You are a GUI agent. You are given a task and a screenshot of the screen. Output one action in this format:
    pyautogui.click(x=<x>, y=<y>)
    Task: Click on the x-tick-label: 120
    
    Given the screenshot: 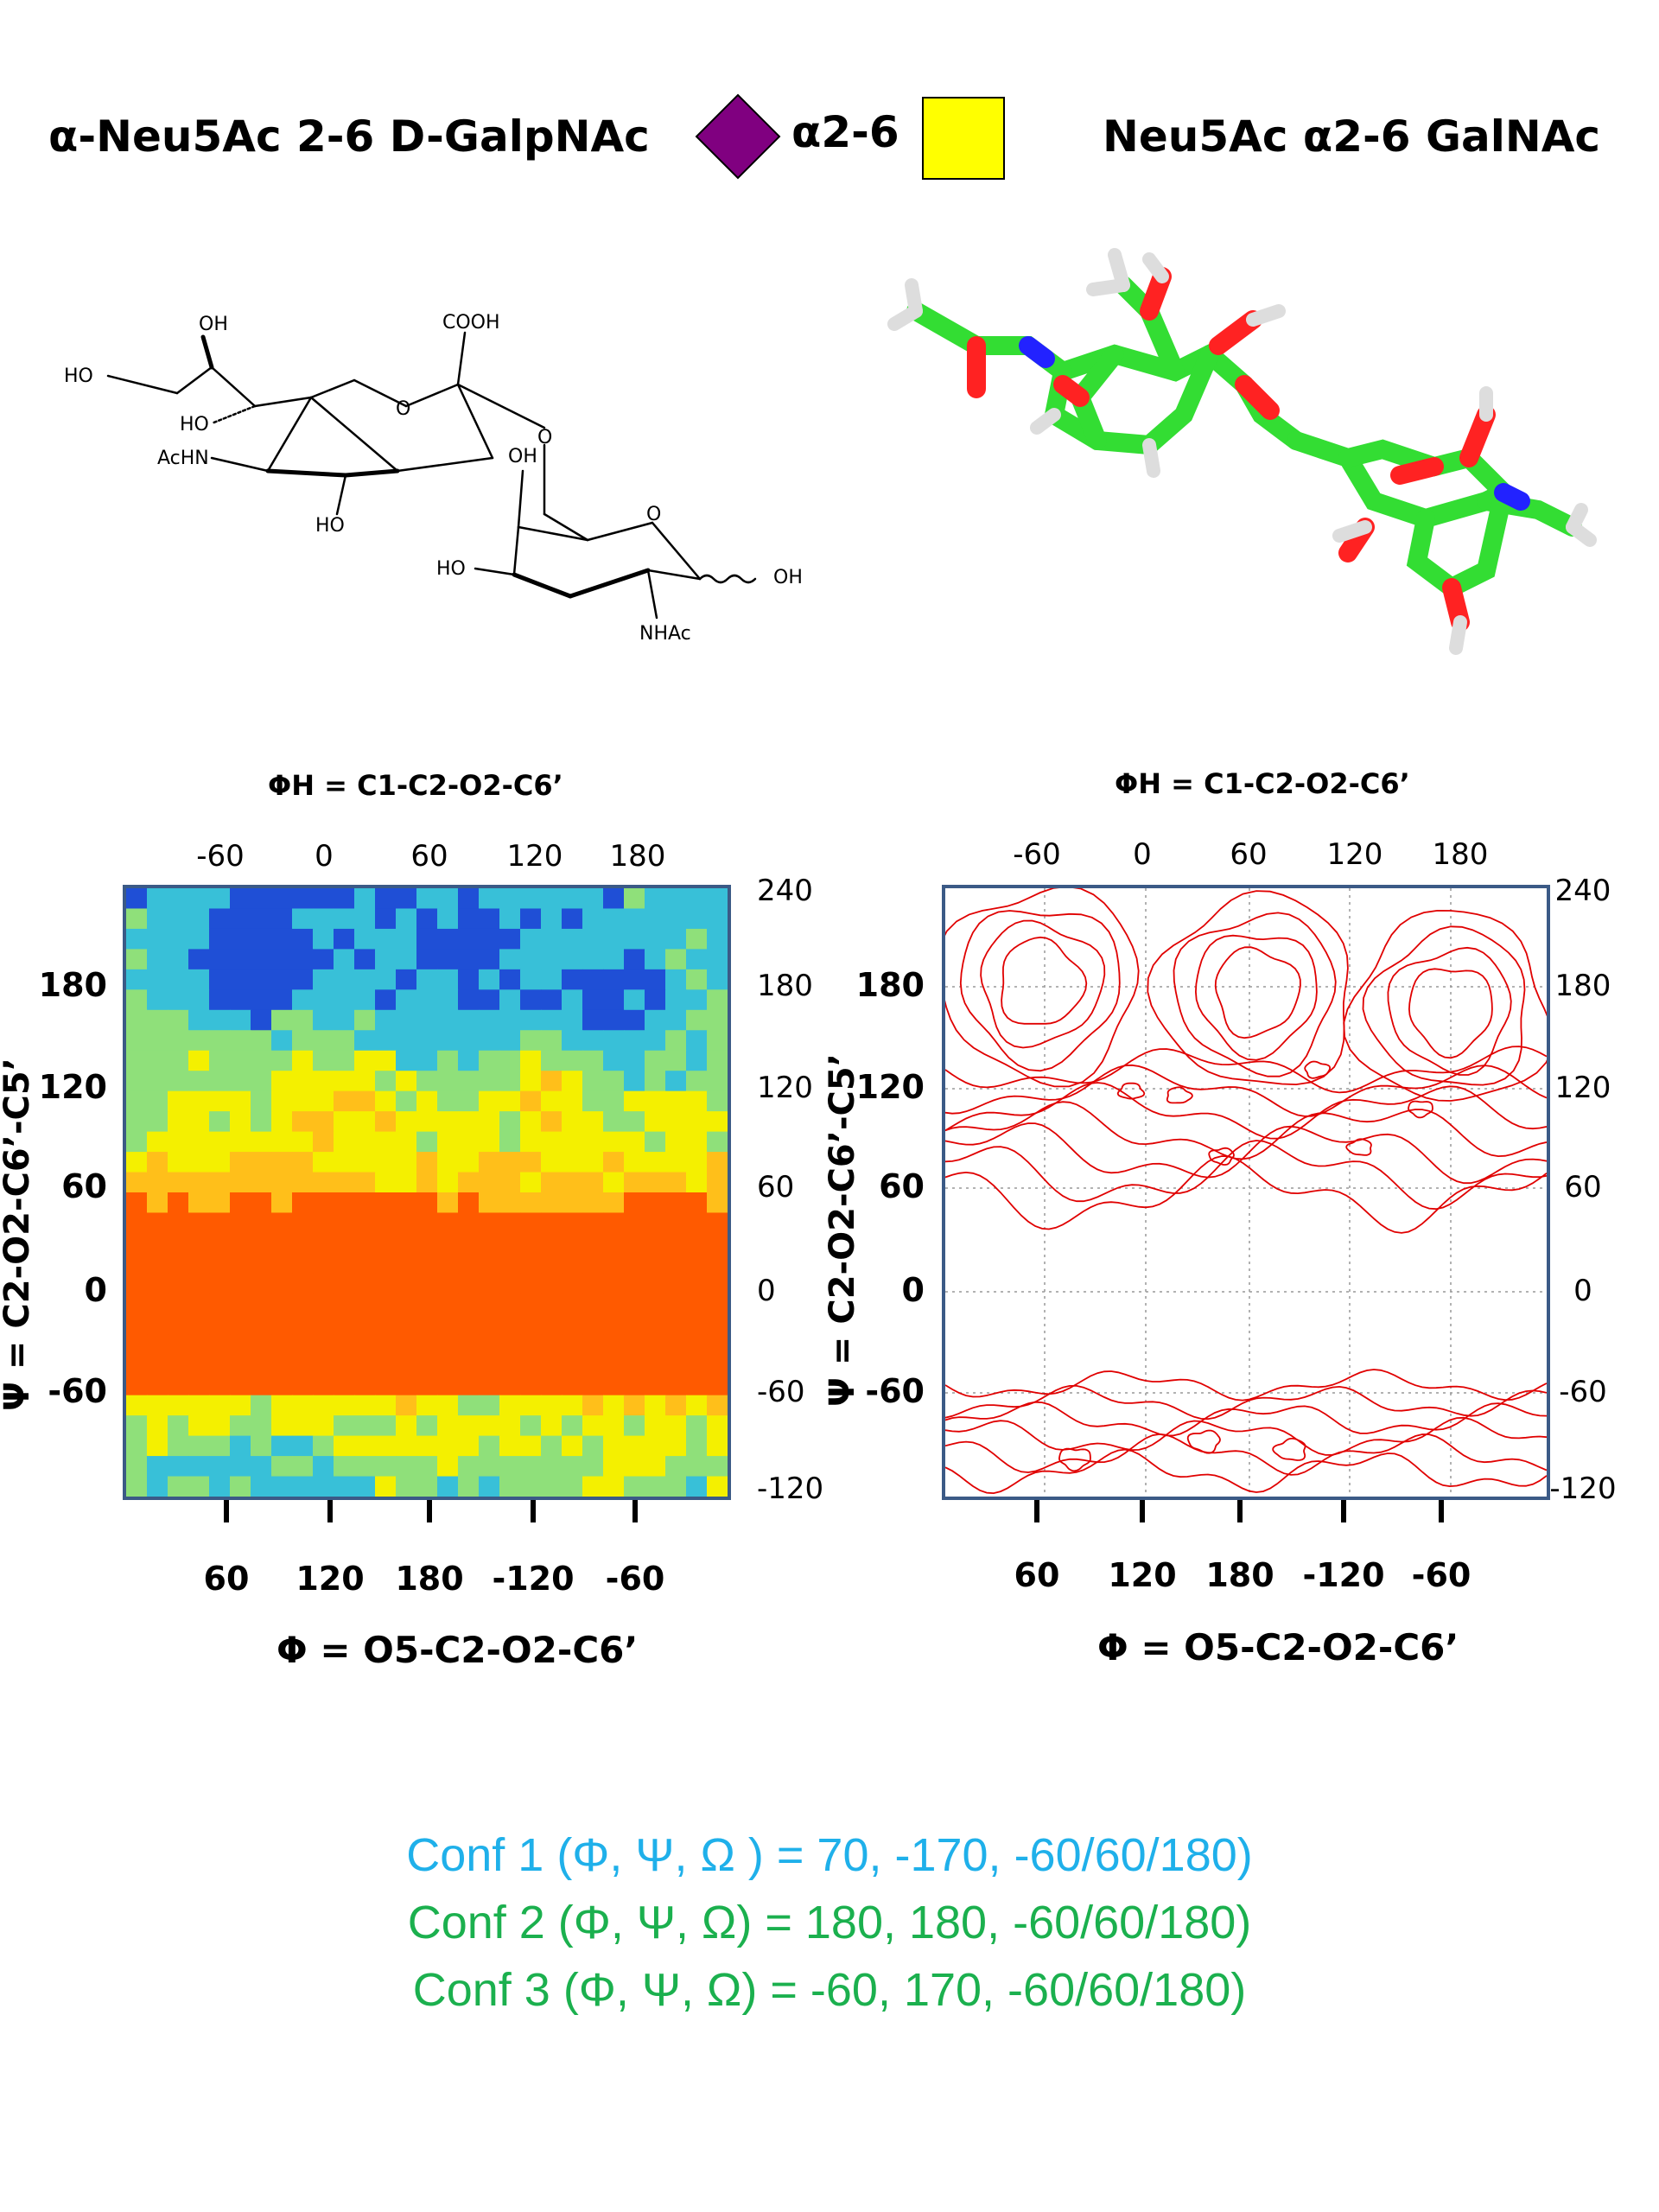 What is the action you would take?
    pyautogui.click(x=1142, y=1575)
    